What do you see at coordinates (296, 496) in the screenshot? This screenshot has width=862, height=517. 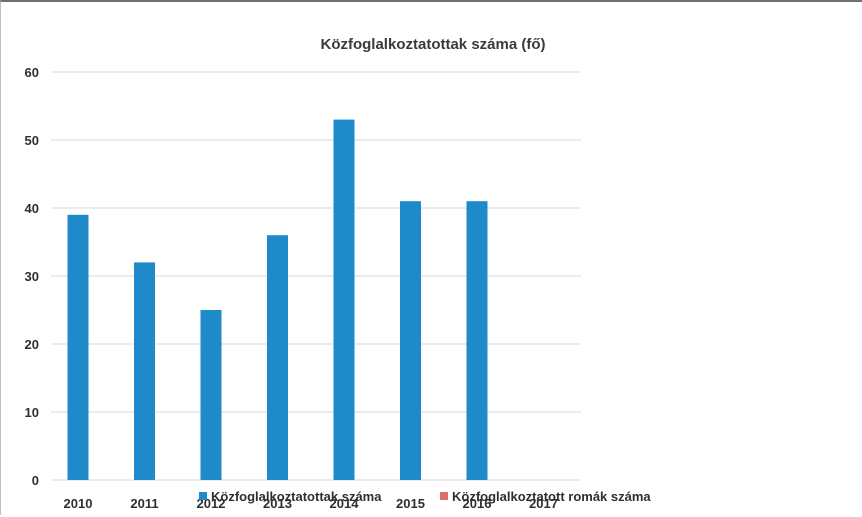 I see `legend-label: Közfoglalkoztatottak száma` at bounding box center [296, 496].